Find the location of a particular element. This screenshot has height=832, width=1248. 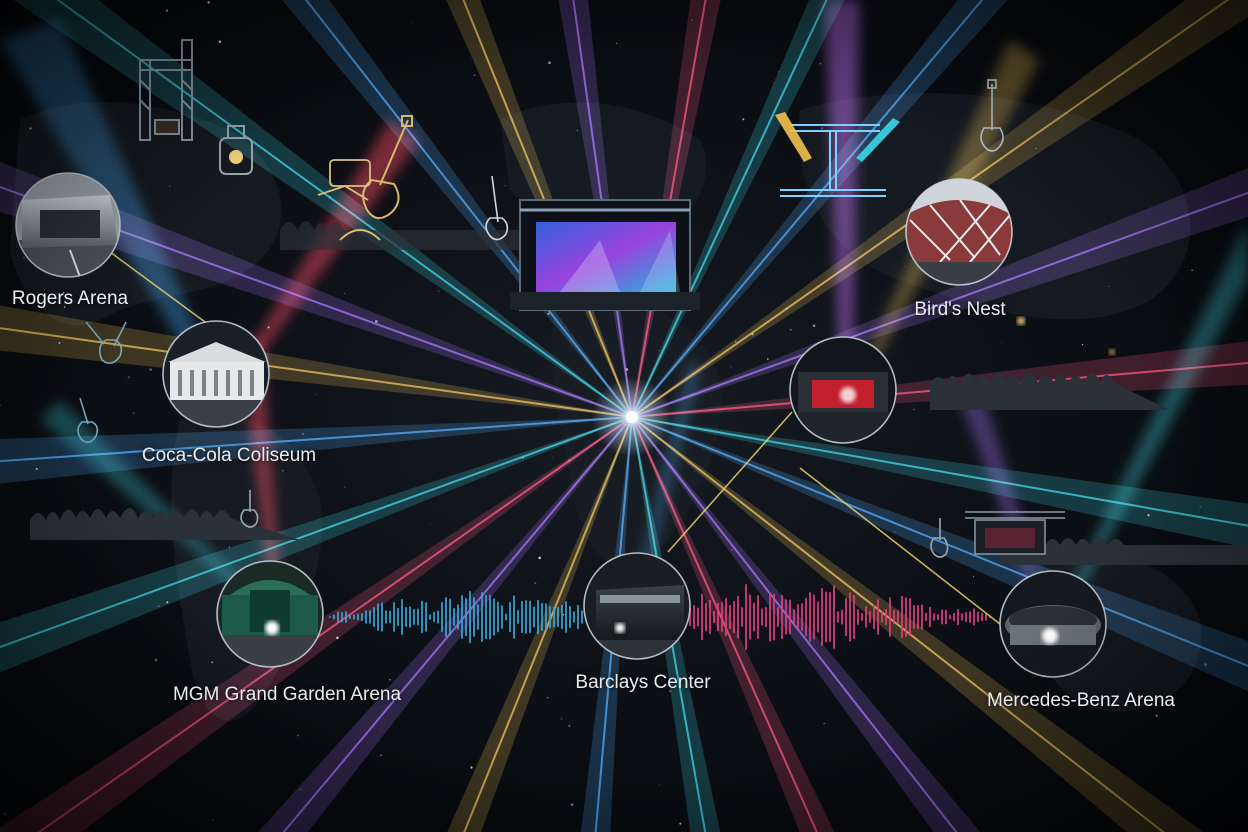

venue-label-coca-cola-coliseum: Coca-Cola Coliseum is located at coordinates (229, 455).